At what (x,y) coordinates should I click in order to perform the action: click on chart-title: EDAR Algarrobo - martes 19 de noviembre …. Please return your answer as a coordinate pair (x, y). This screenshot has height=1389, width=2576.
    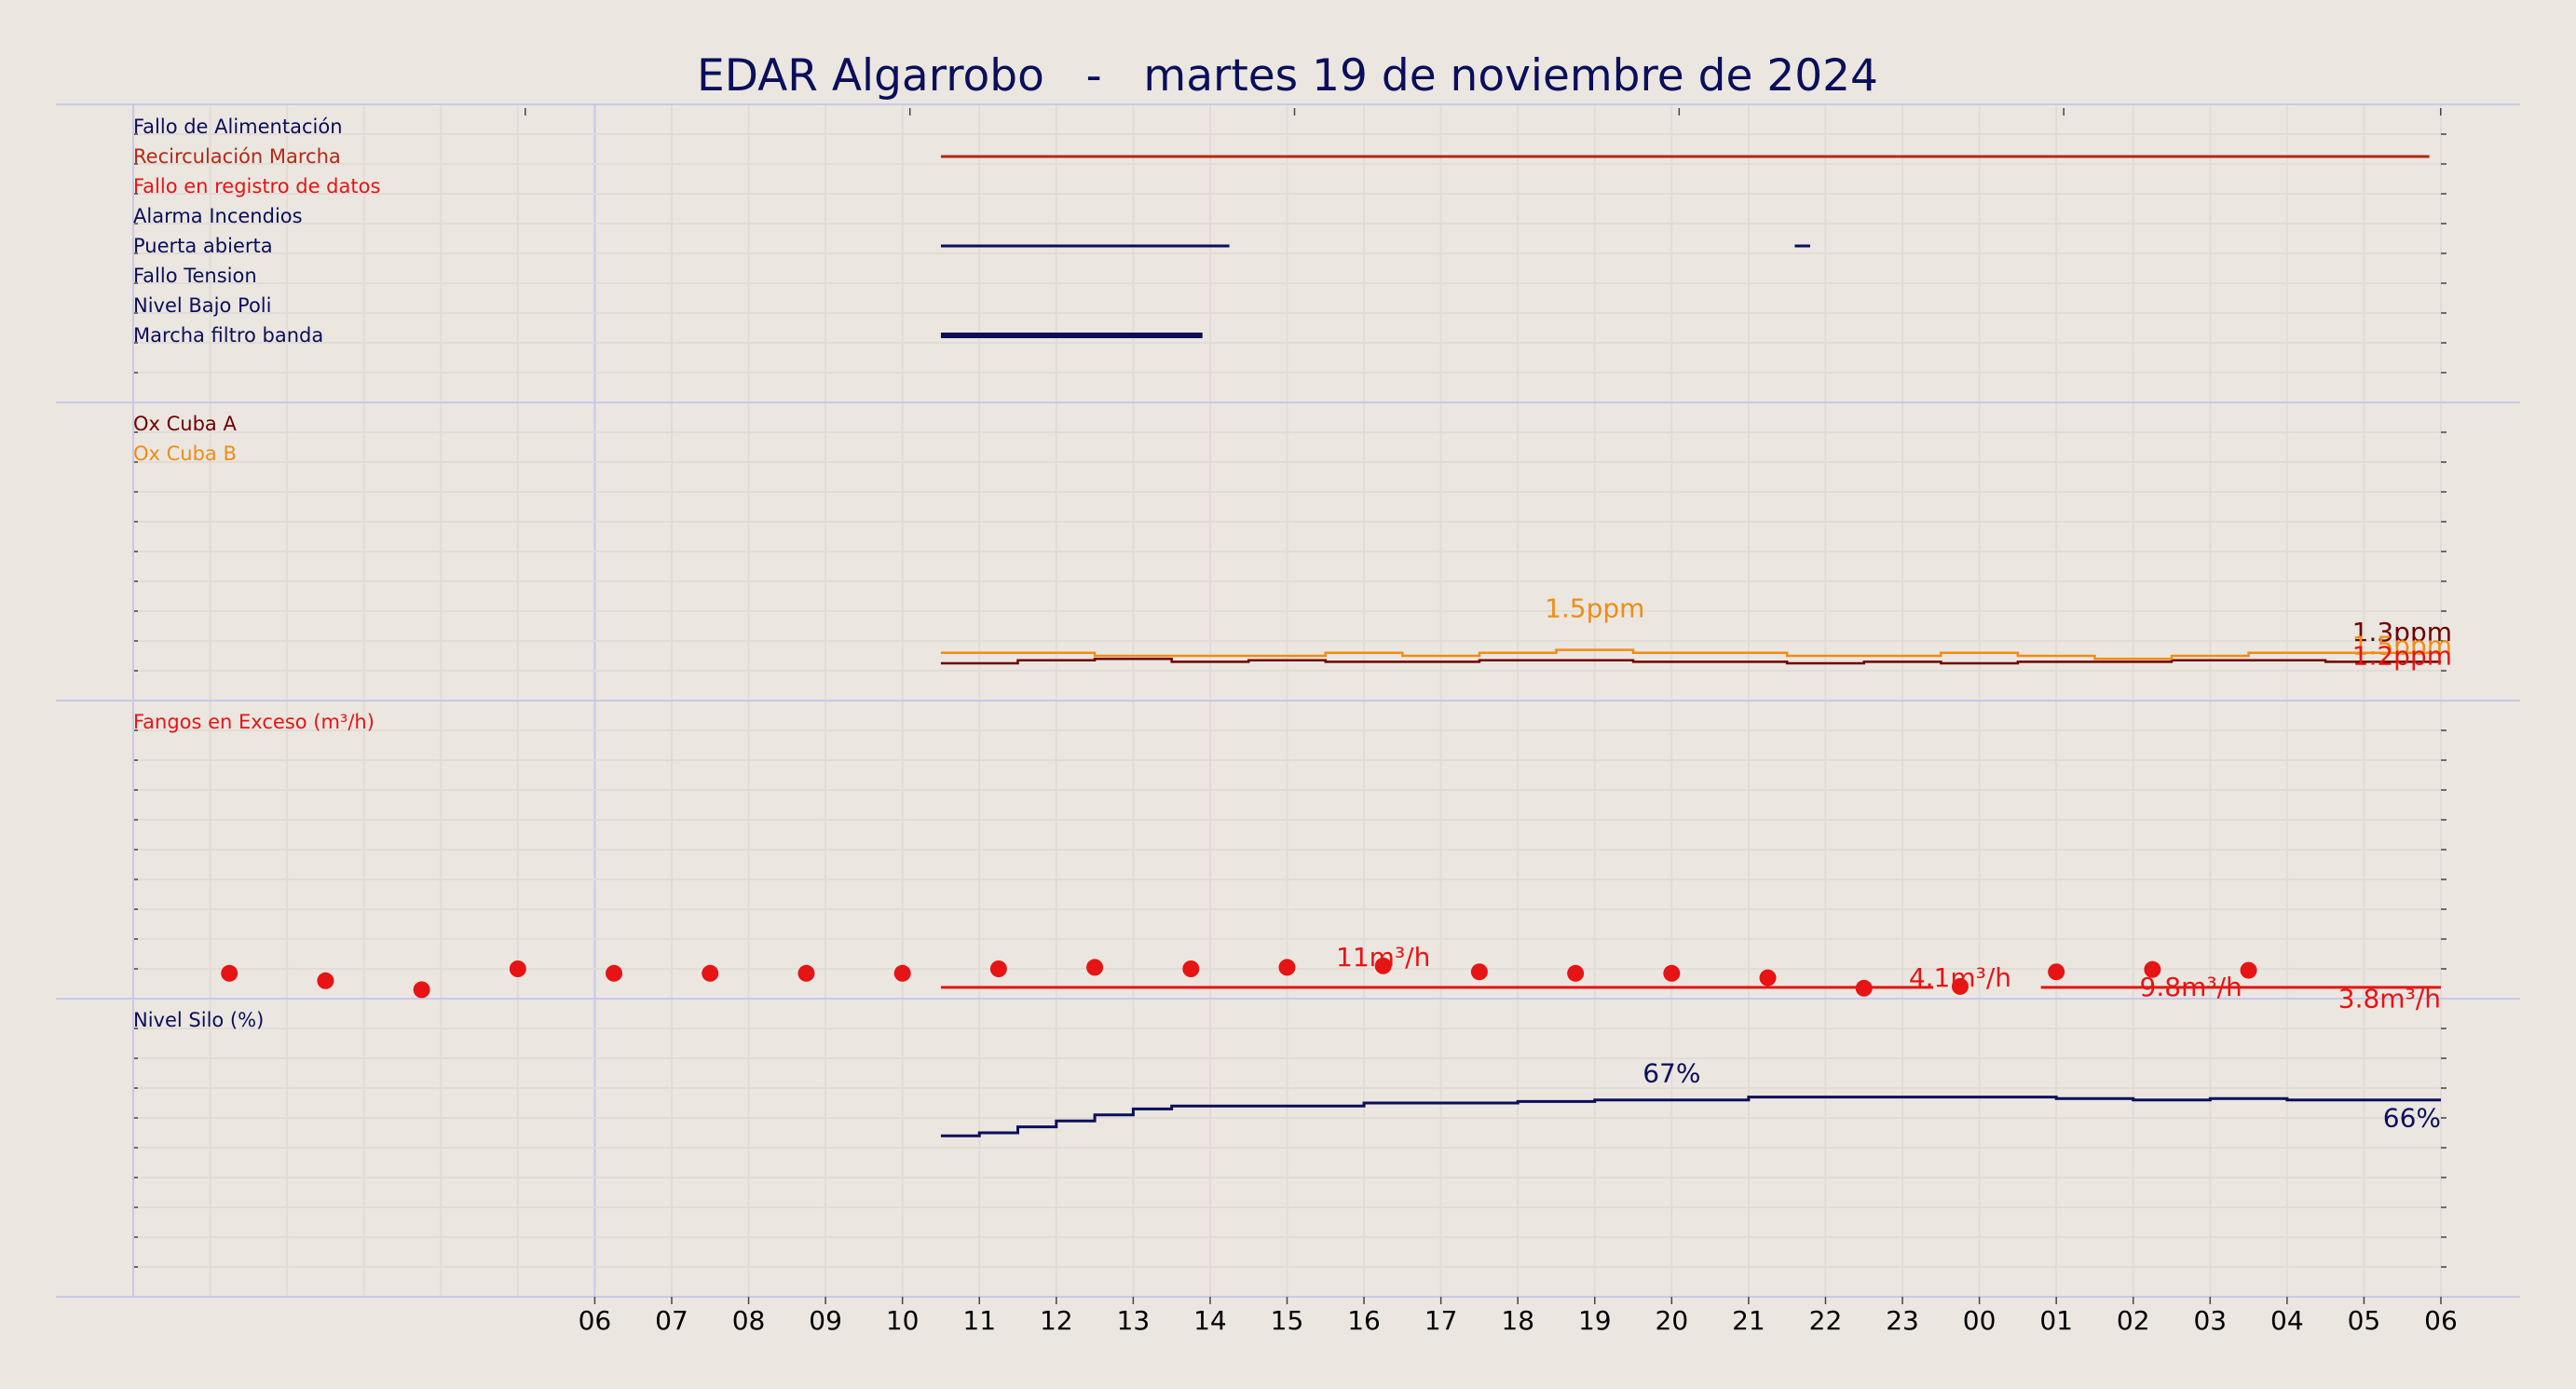
    Looking at the image, I should click on (1287, 76).